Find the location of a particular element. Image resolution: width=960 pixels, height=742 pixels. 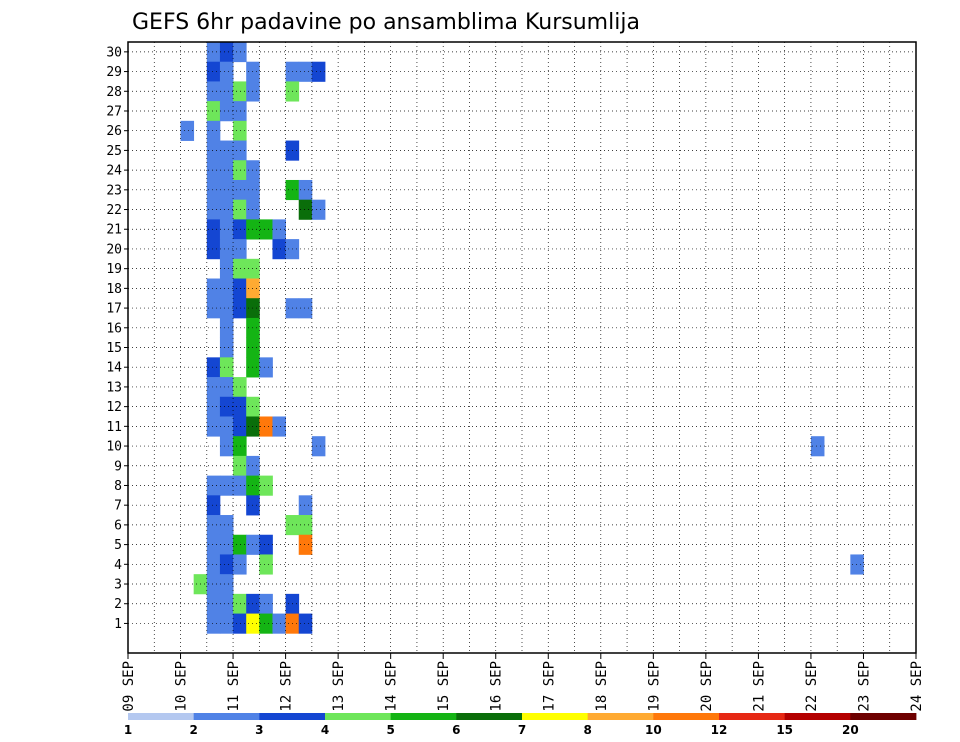

x-tick-label: 13 SEP is located at coordinates (339, 686).